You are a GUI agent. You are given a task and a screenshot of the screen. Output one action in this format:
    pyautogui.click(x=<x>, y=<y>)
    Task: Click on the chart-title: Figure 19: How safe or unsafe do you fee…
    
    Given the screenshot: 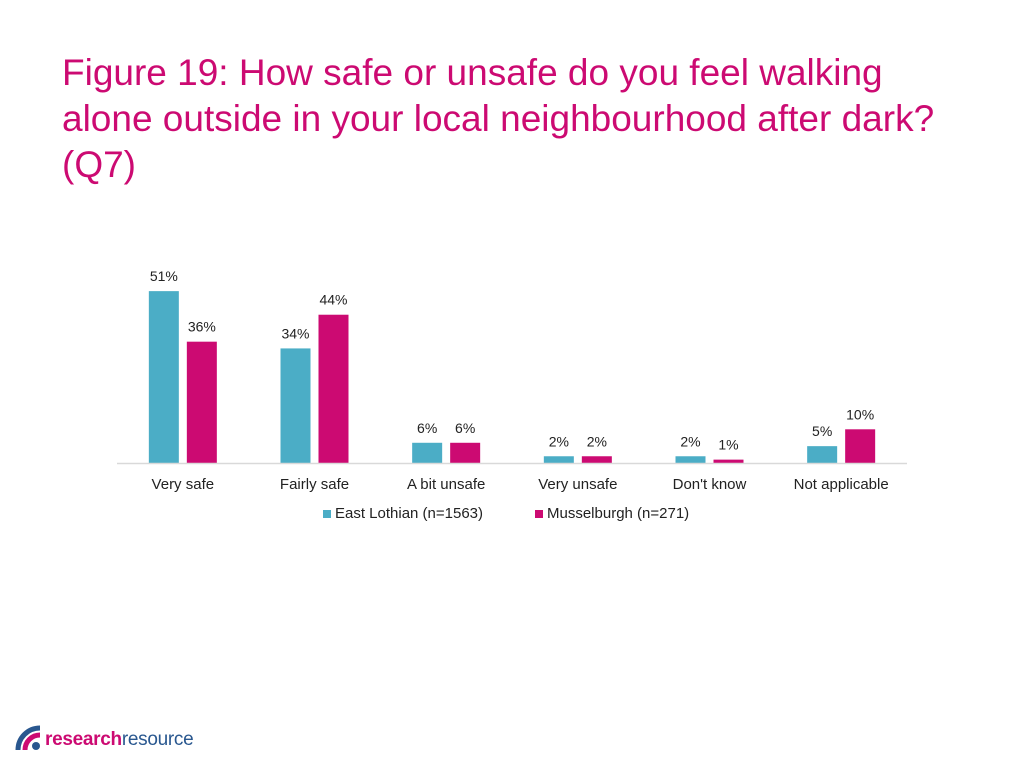 What is the action you would take?
    pyautogui.click(x=498, y=118)
    